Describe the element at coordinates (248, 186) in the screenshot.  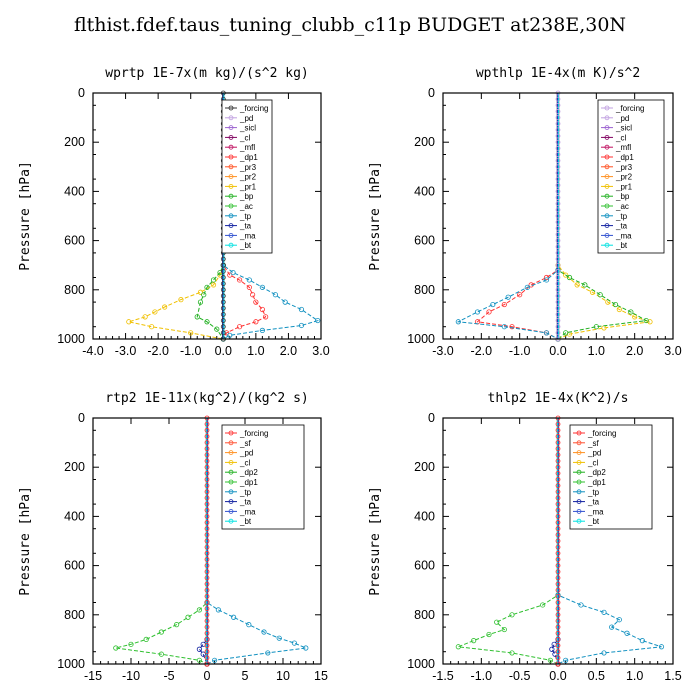
I see `legend-label: _pr1` at that location.